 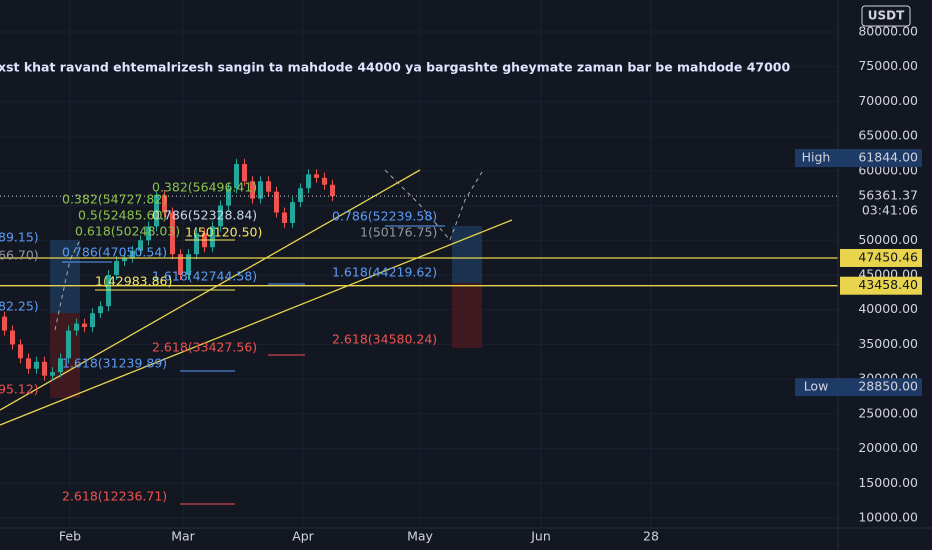 What do you see at coordinates (122, 215) in the screenshot?
I see `fib-label: 0.5(52485.60)` at bounding box center [122, 215].